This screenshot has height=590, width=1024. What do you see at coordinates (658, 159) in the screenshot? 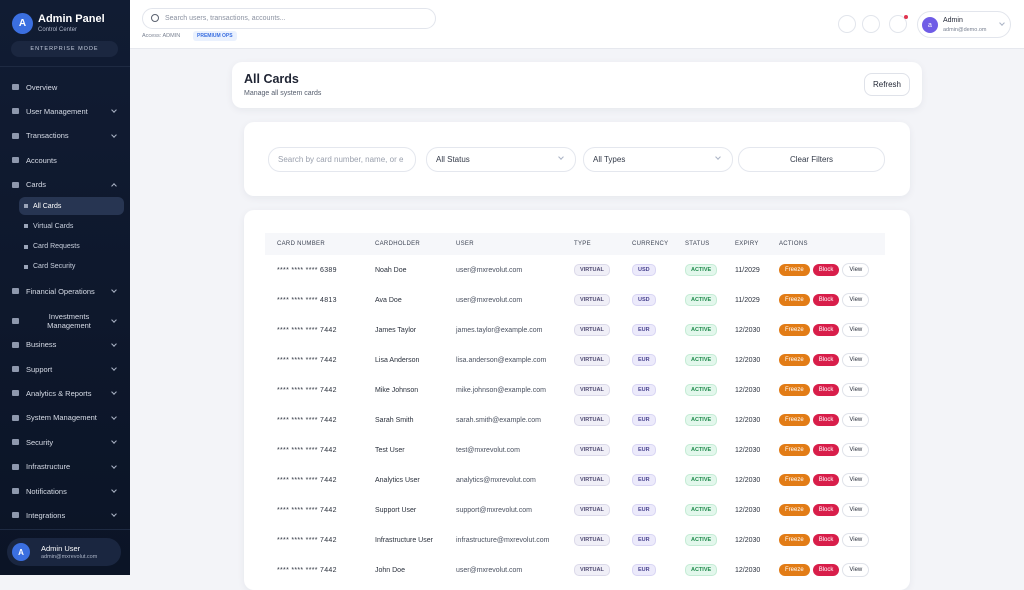
I see `type-select: All Types` at bounding box center [658, 159].